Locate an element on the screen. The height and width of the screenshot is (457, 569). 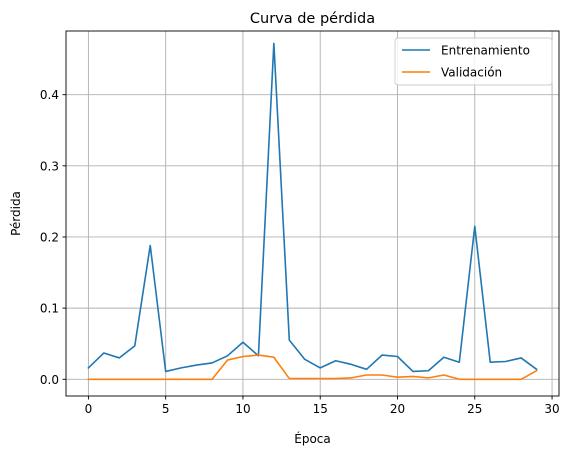
x-tick-label: 10 is located at coordinates (242, 409).